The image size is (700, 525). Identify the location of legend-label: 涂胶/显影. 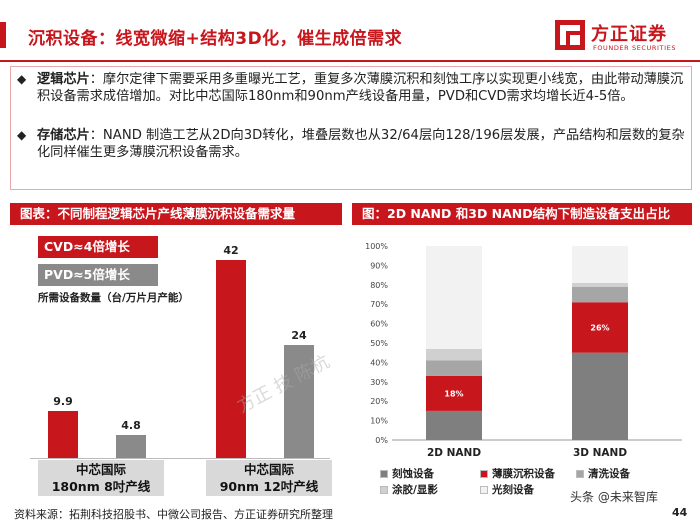
(415, 490).